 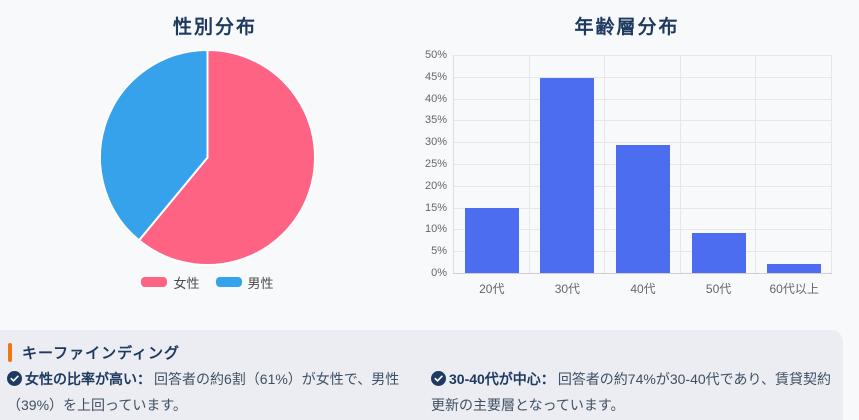 What do you see at coordinates (502, 379) in the screenshot?
I see `finding-age-label: 30-40代が中心：` at bounding box center [502, 379].